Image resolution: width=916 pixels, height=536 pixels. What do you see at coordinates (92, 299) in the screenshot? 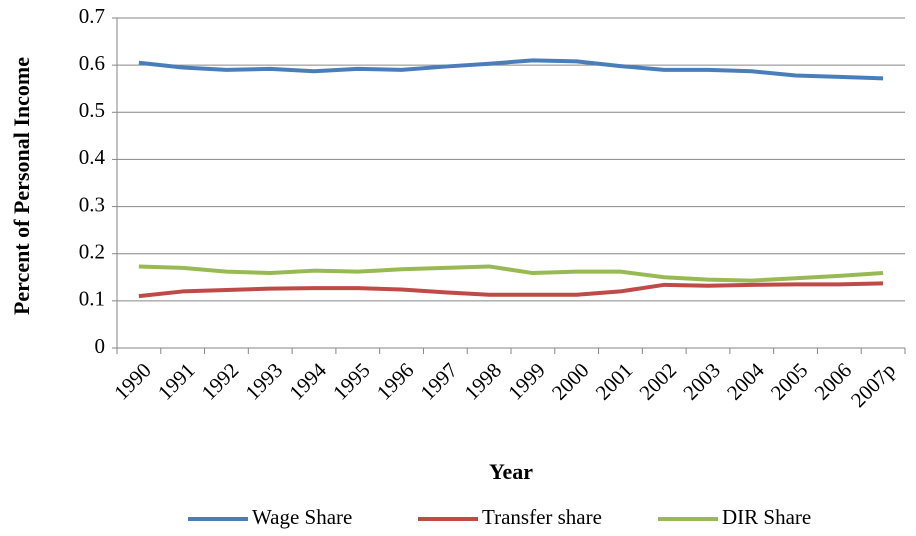
I see `y-tick-label: 0.1` at bounding box center [92, 299].